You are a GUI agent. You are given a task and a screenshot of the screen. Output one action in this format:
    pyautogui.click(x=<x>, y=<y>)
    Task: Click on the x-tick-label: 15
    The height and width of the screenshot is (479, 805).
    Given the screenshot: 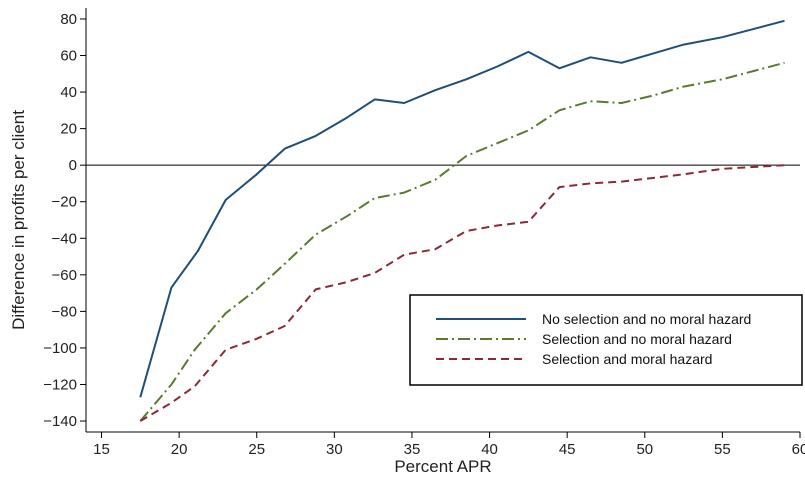 What is the action you would take?
    pyautogui.click(x=101, y=449)
    